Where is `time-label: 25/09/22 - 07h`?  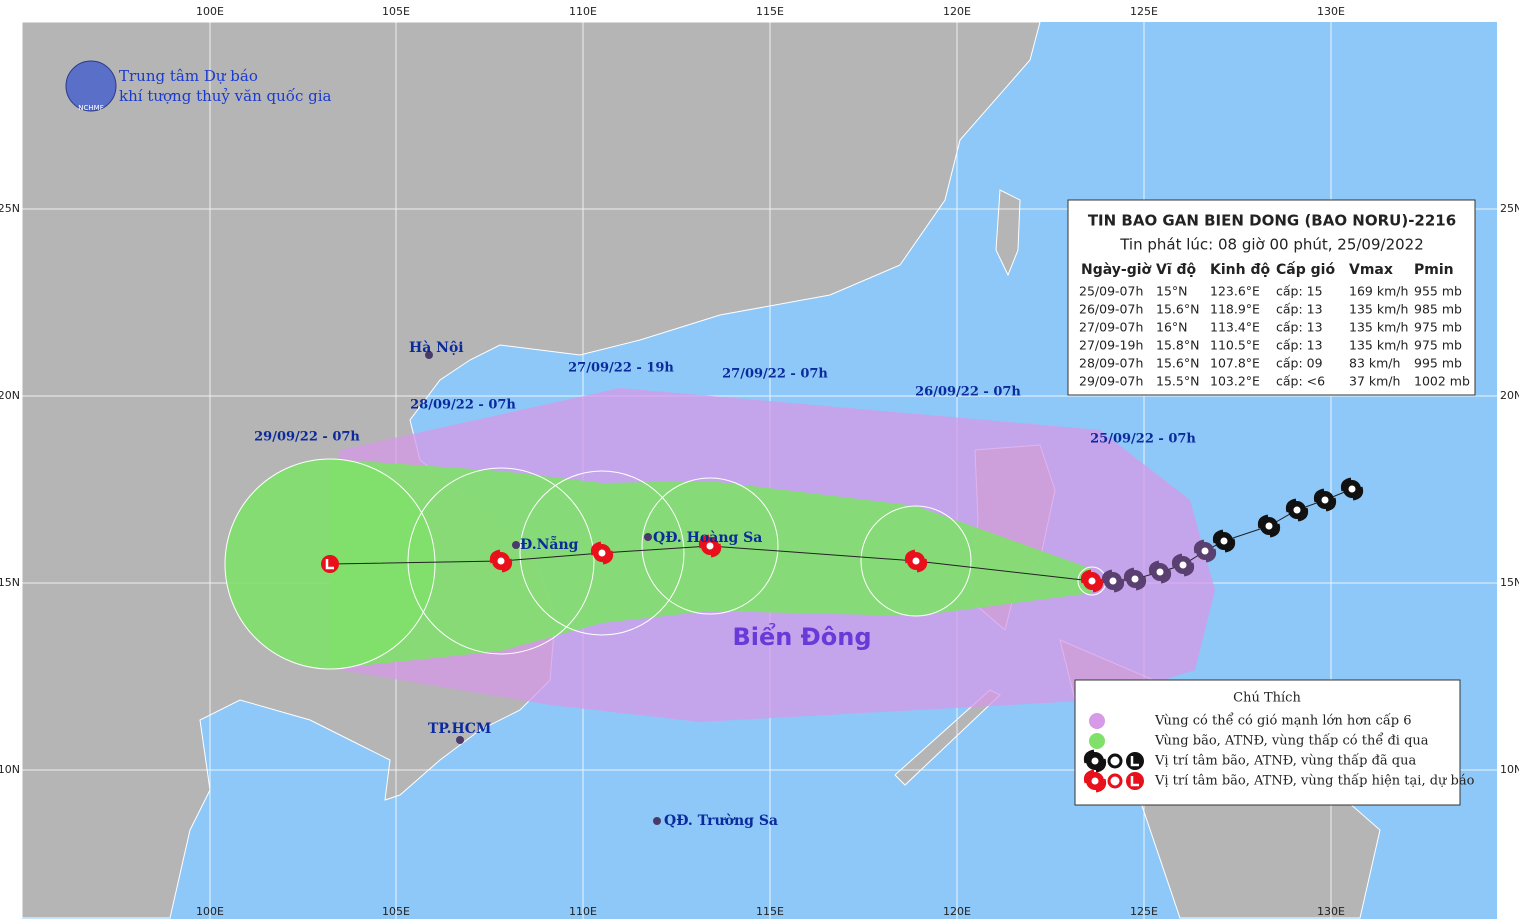
time-label: 25/09/22 - 07h is located at coordinates (1143, 439).